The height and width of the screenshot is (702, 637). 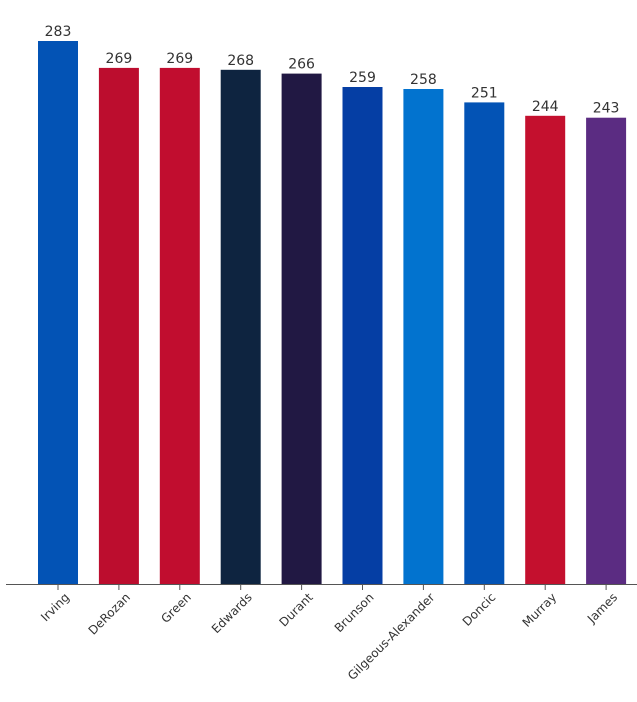 I want to click on x-tick-label-durant: Durant, so click(x=296, y=609).